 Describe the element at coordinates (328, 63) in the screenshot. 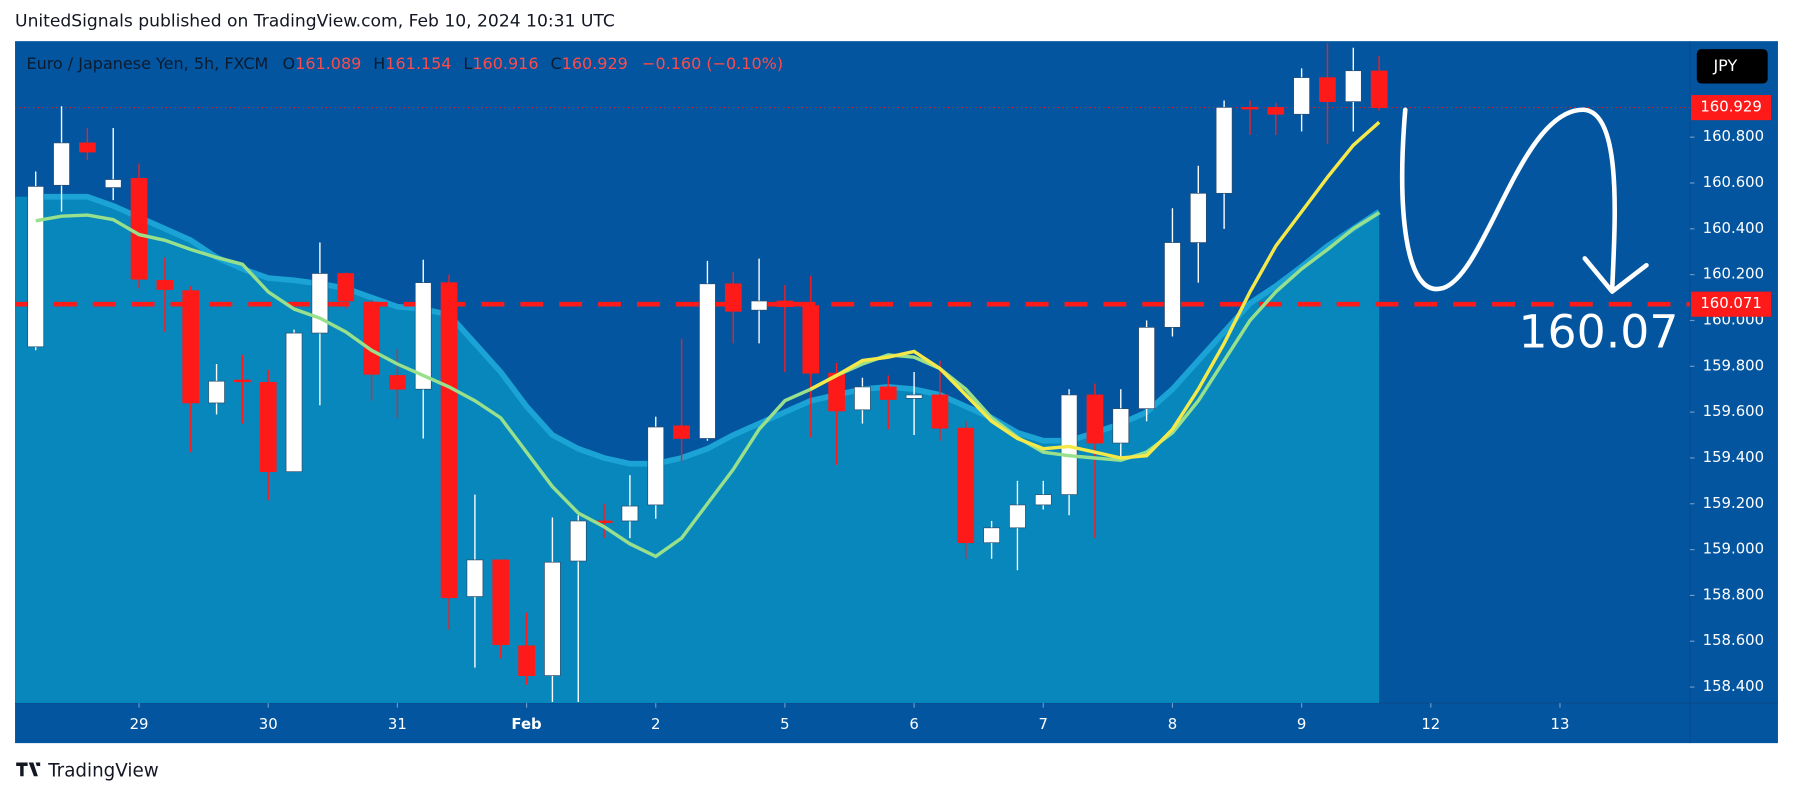

I see `legend-open: 161.089` at that location.